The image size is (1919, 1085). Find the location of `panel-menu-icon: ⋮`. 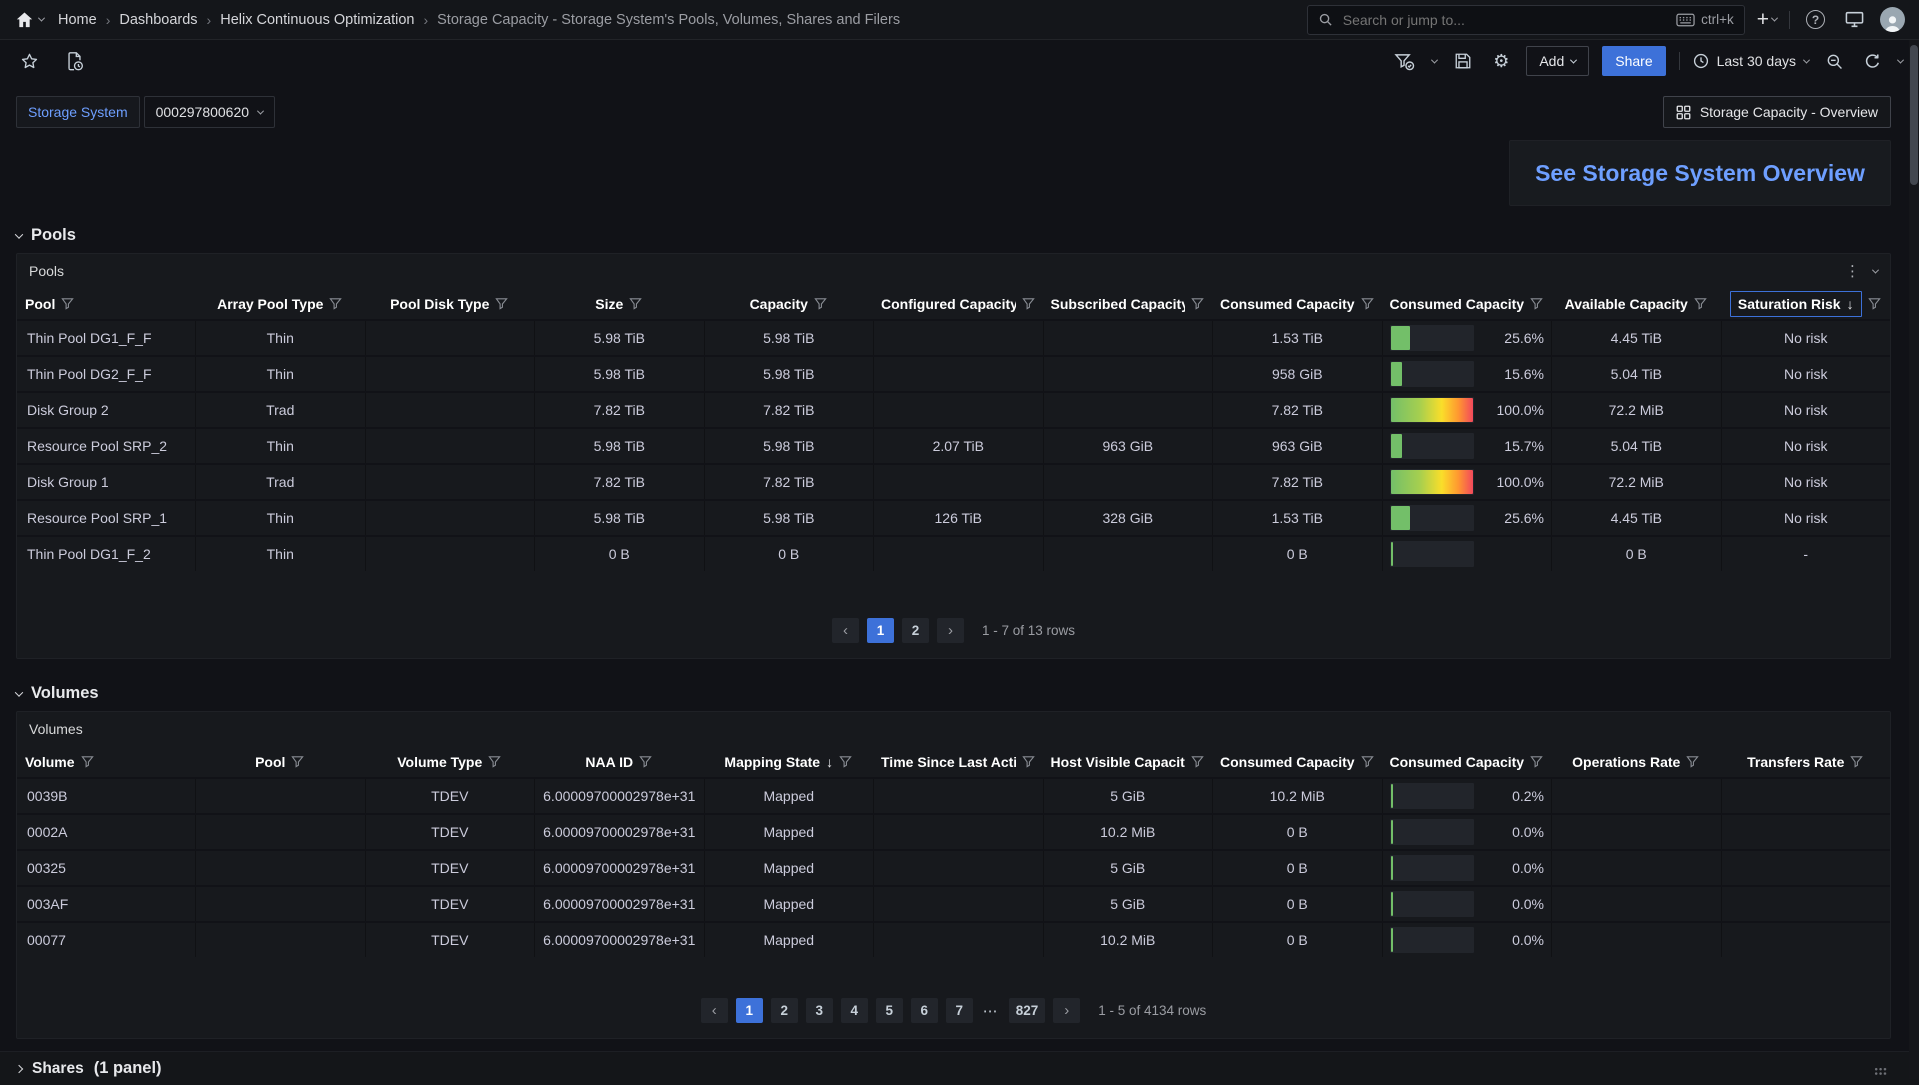

panel-menu-icon: ⋮ is located at coordinates (1853, 271).